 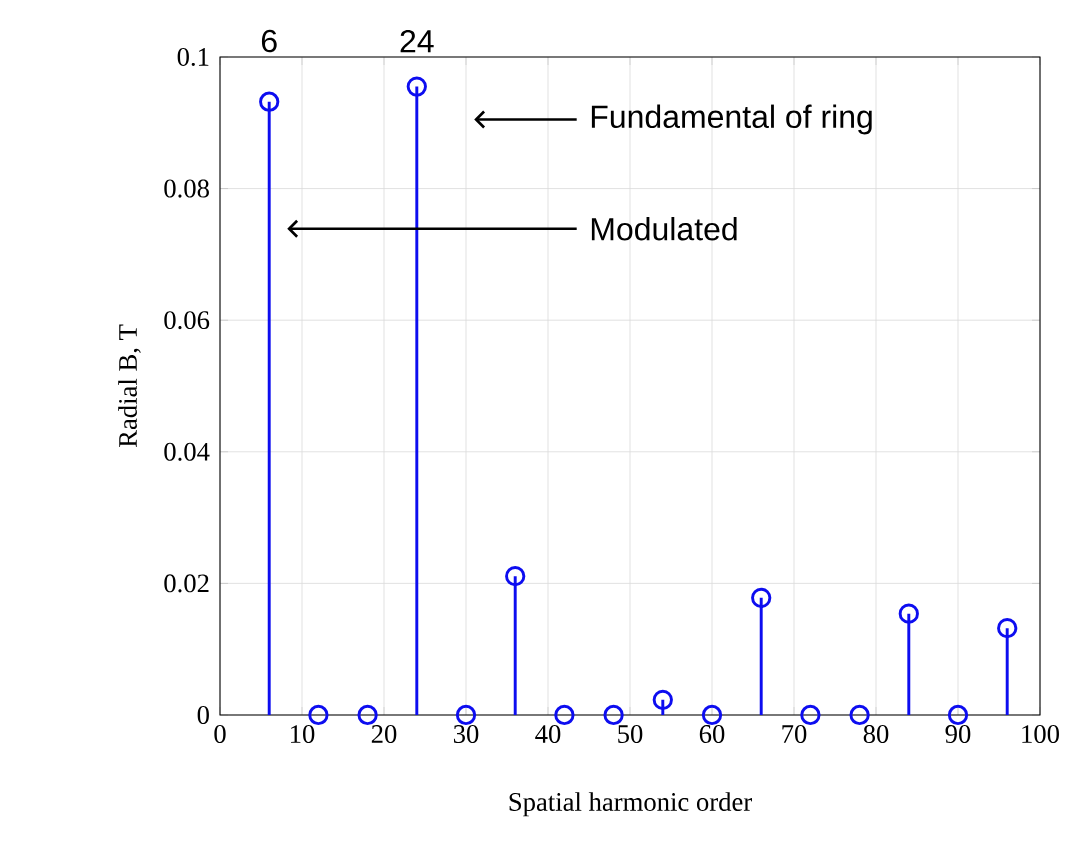 What do you see at coordinates (876, 734) in the screenshot?
I see `x-tick-label: 80` at bounding box center [876, 734].